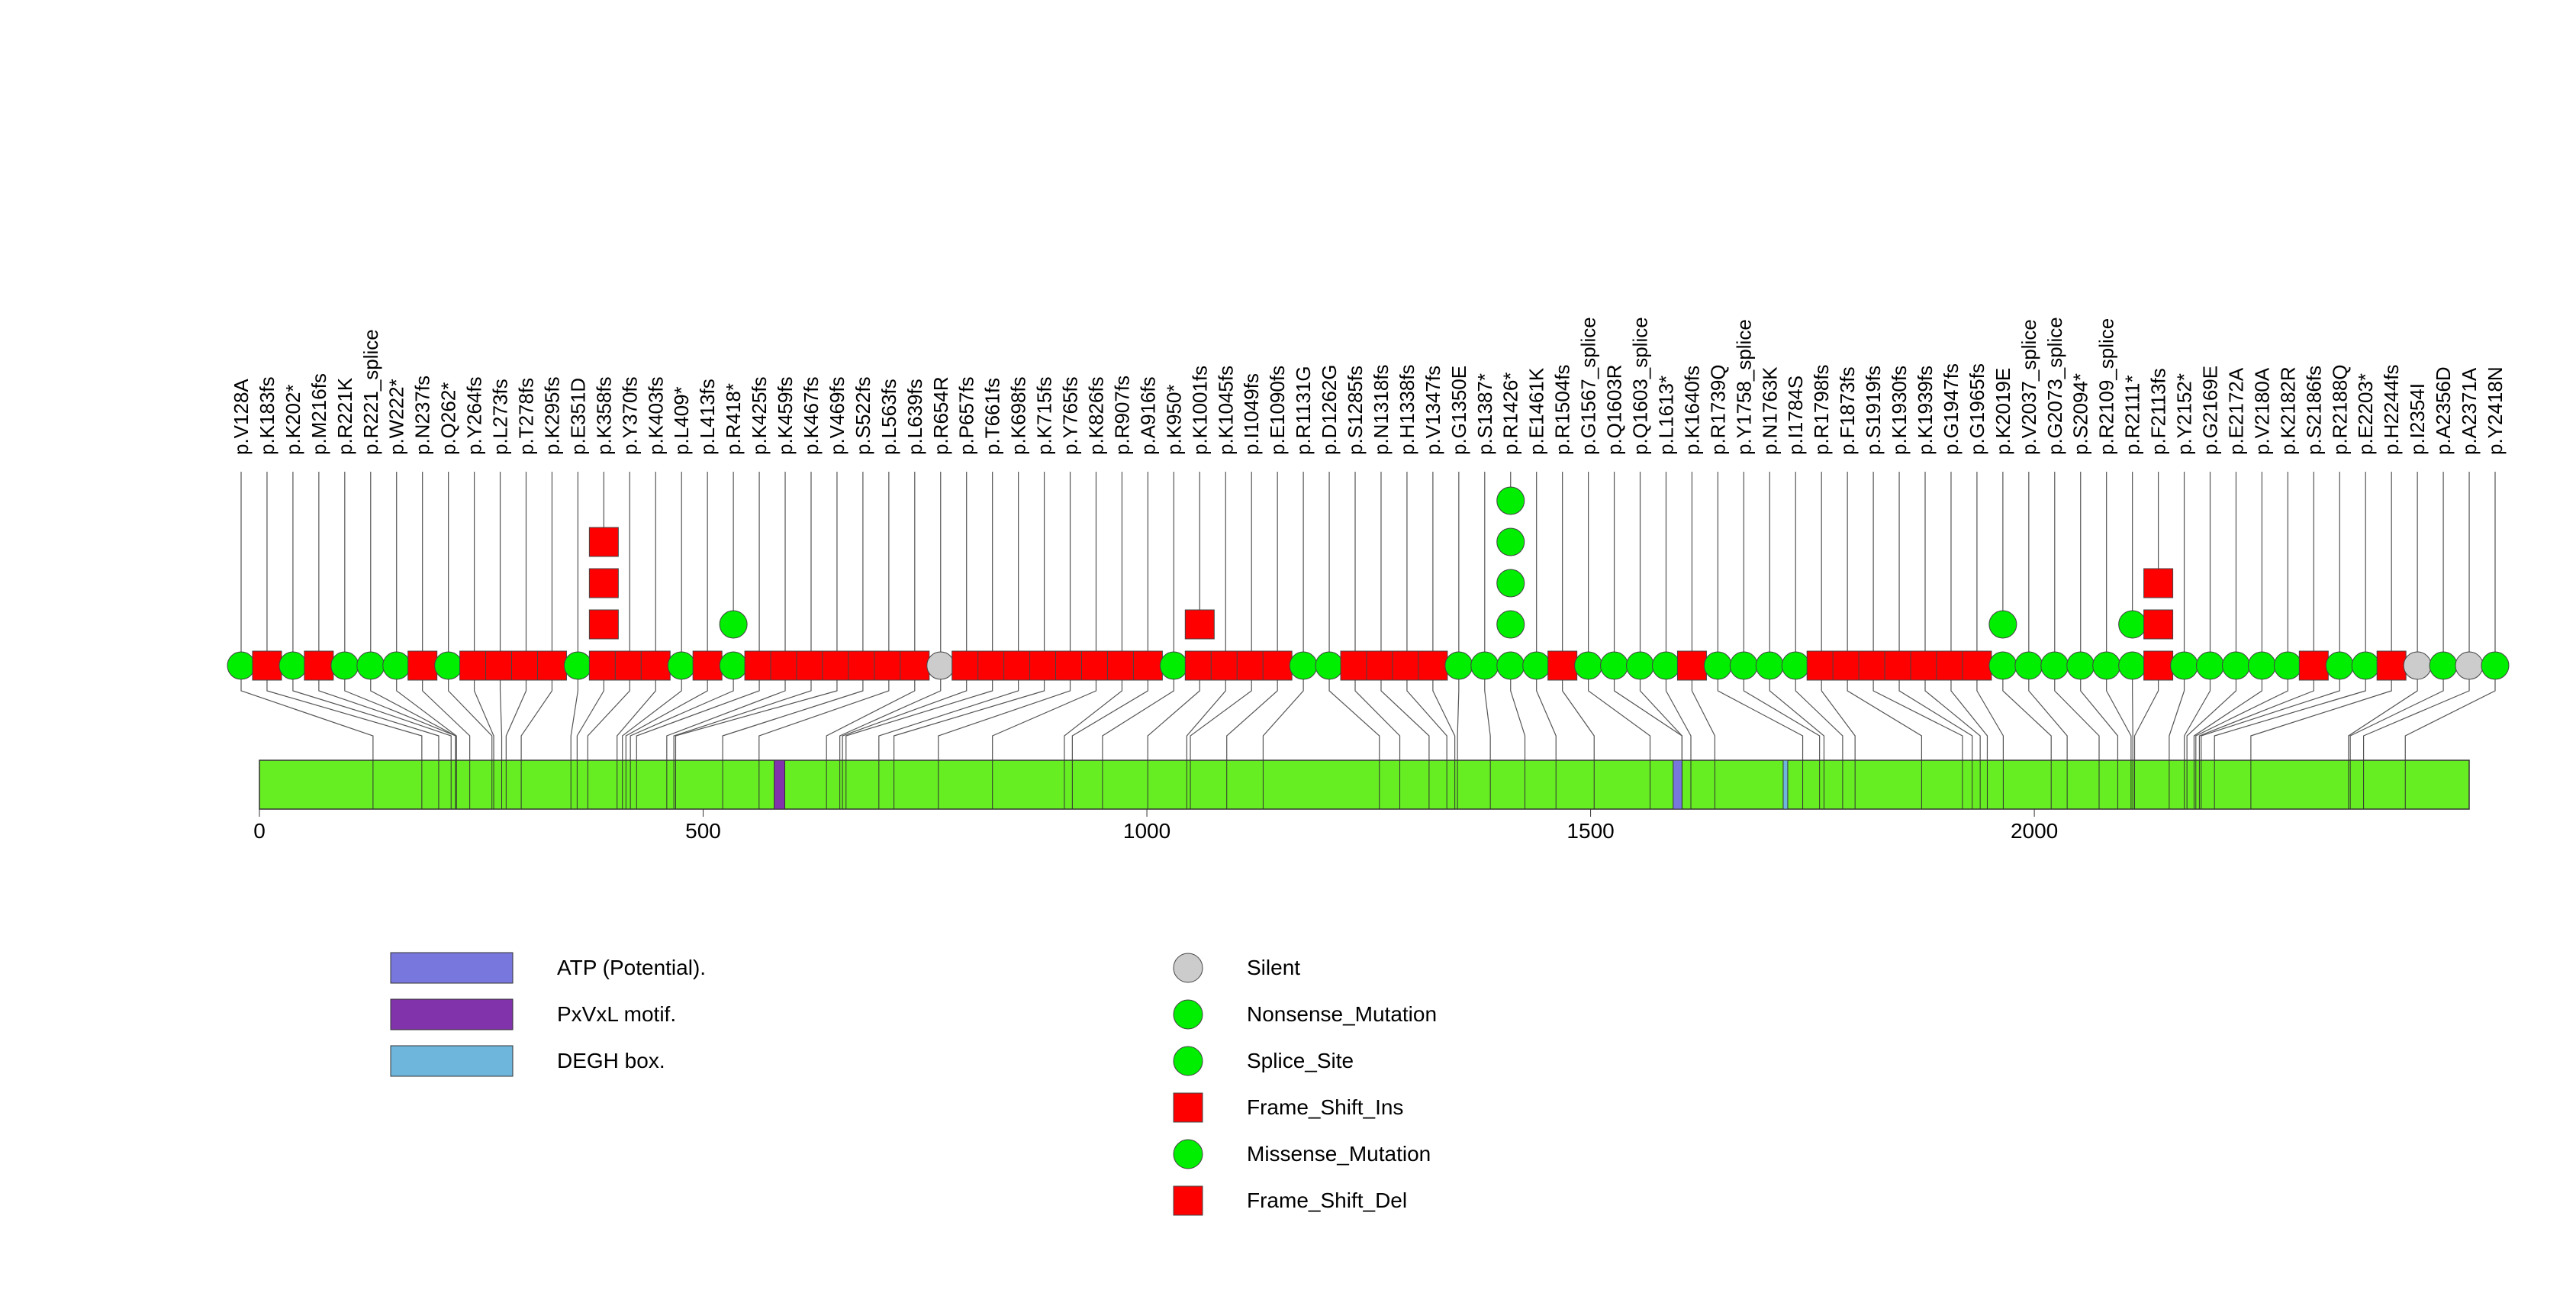  Describe the element at coordinates (319, 414) in the screenshot. I see `mutation-label: p.M216fs` at that location.